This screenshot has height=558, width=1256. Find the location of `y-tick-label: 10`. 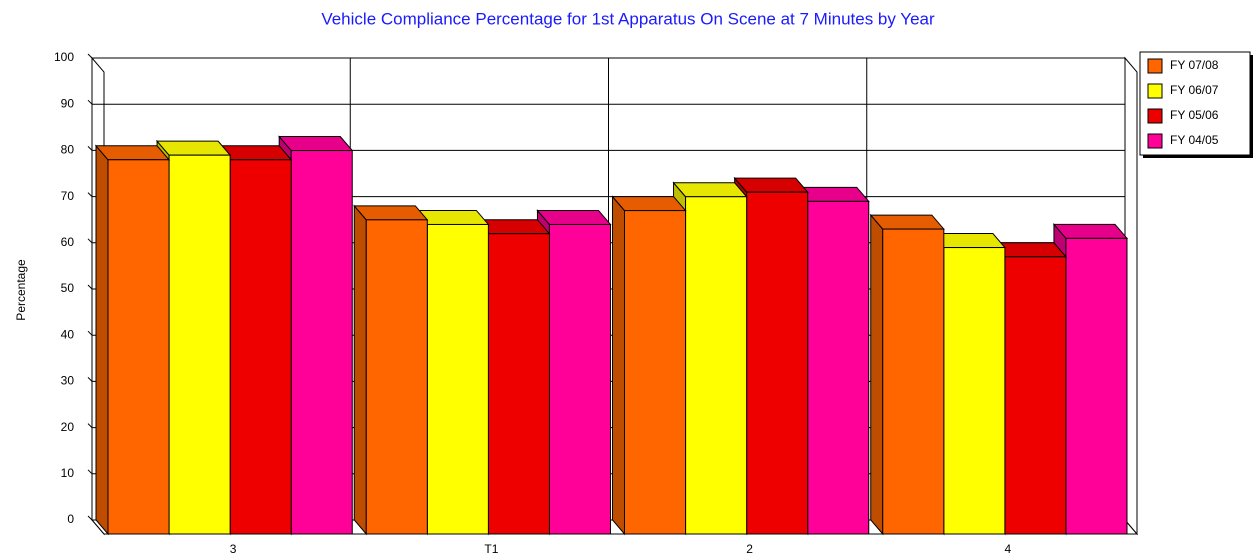

y-tick-label: 10 is located at coordinates (68, 473).